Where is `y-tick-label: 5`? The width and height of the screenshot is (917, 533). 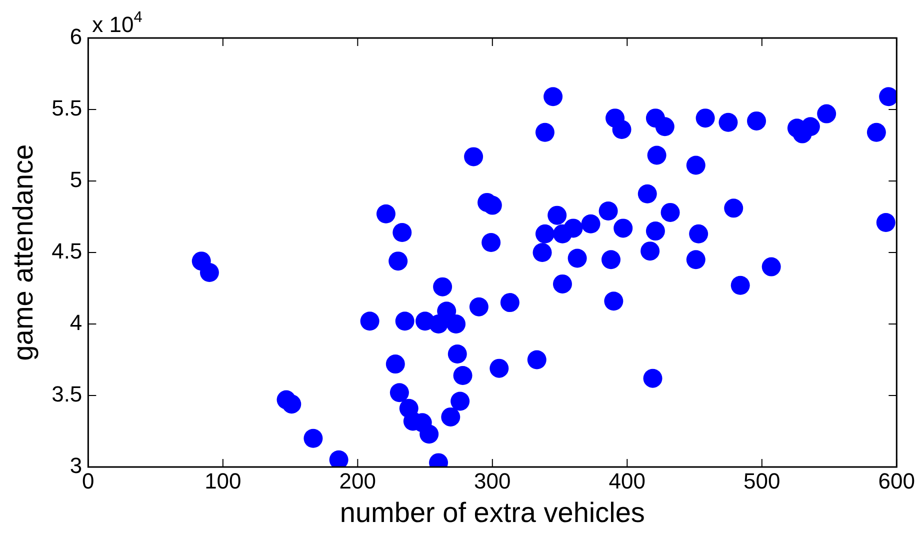 y-tick-label: 5 is located at coordinates (76, 179).